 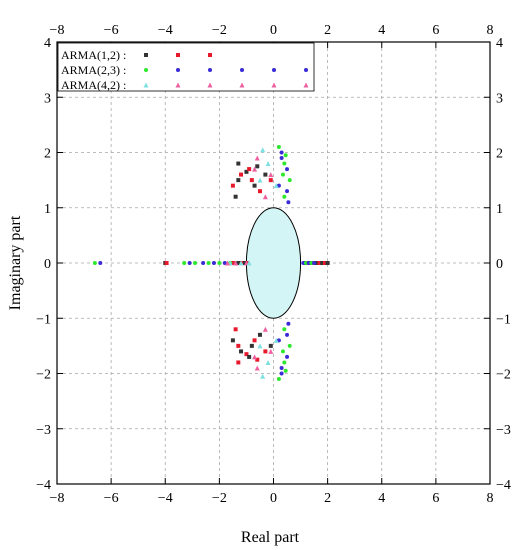 I want to click on x-tick-label-top: 0, so click(x=273, y=30).